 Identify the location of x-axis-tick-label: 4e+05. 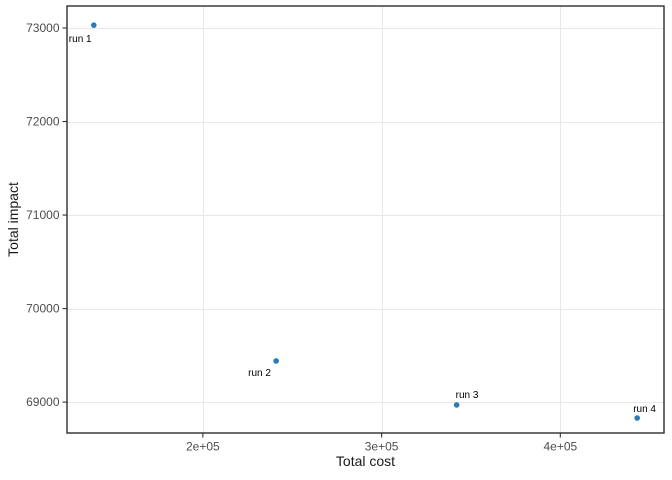
(560, 447).